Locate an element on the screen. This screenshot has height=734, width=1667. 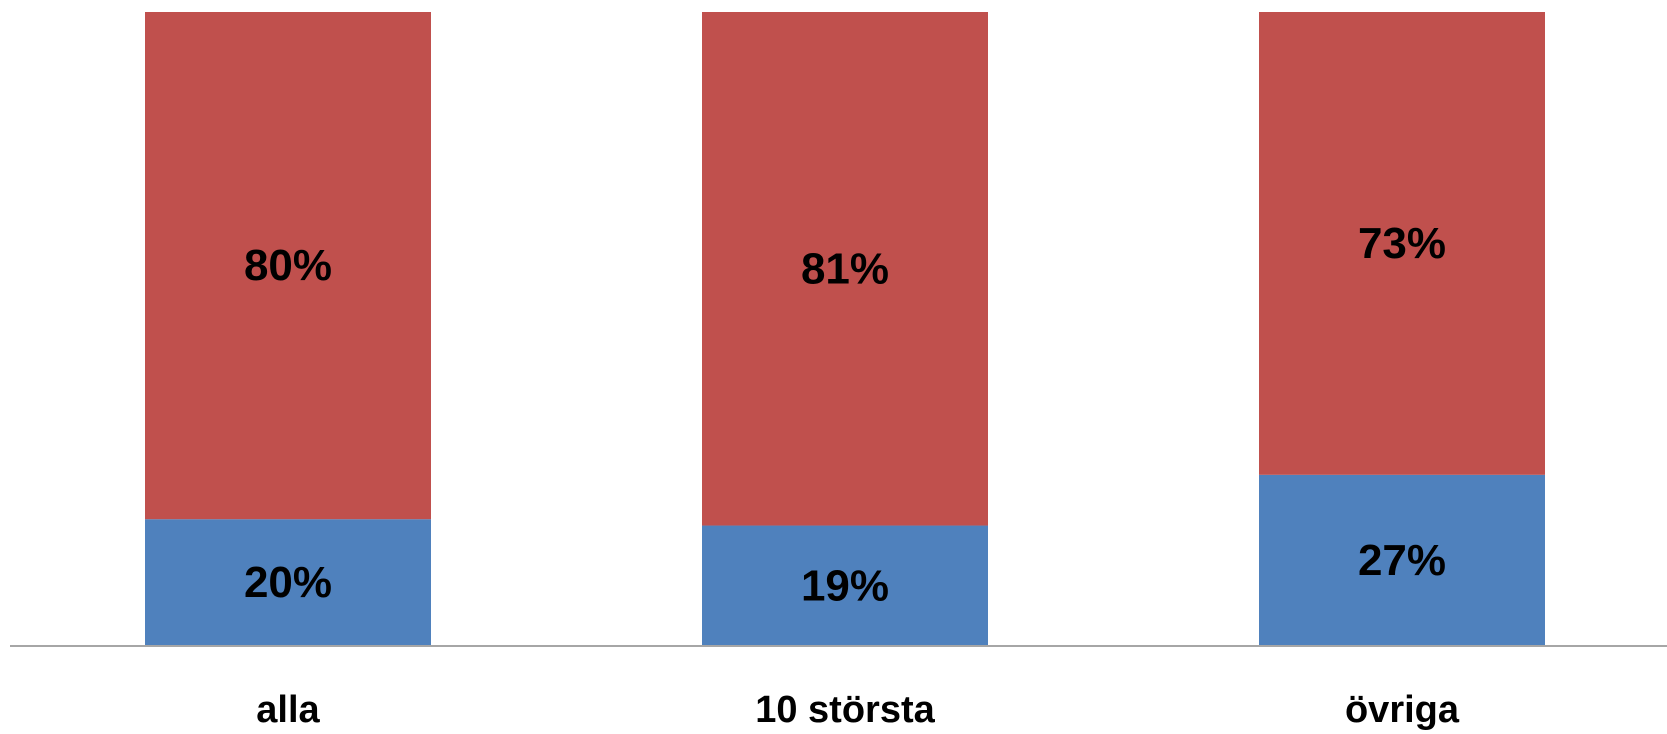
data-label-1-2: 19% is located at coordinates (845, 585).